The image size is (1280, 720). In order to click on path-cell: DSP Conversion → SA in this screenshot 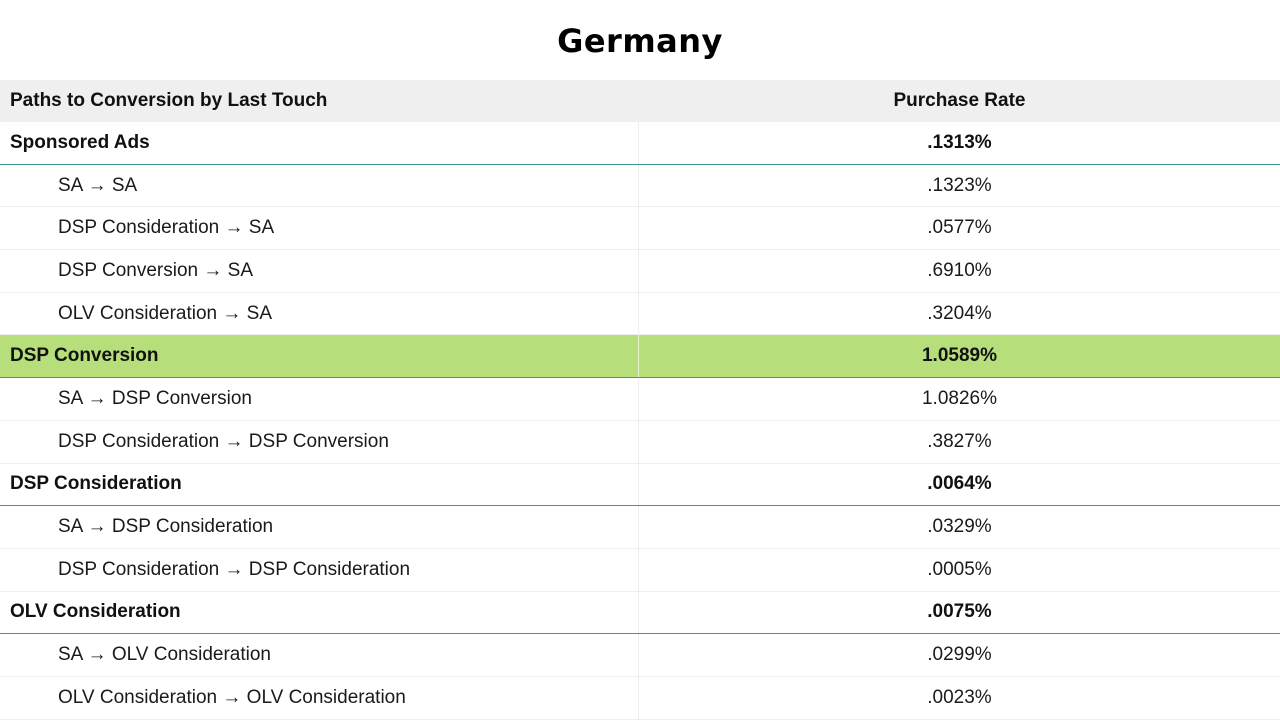, I will do `click(319, 271)`.